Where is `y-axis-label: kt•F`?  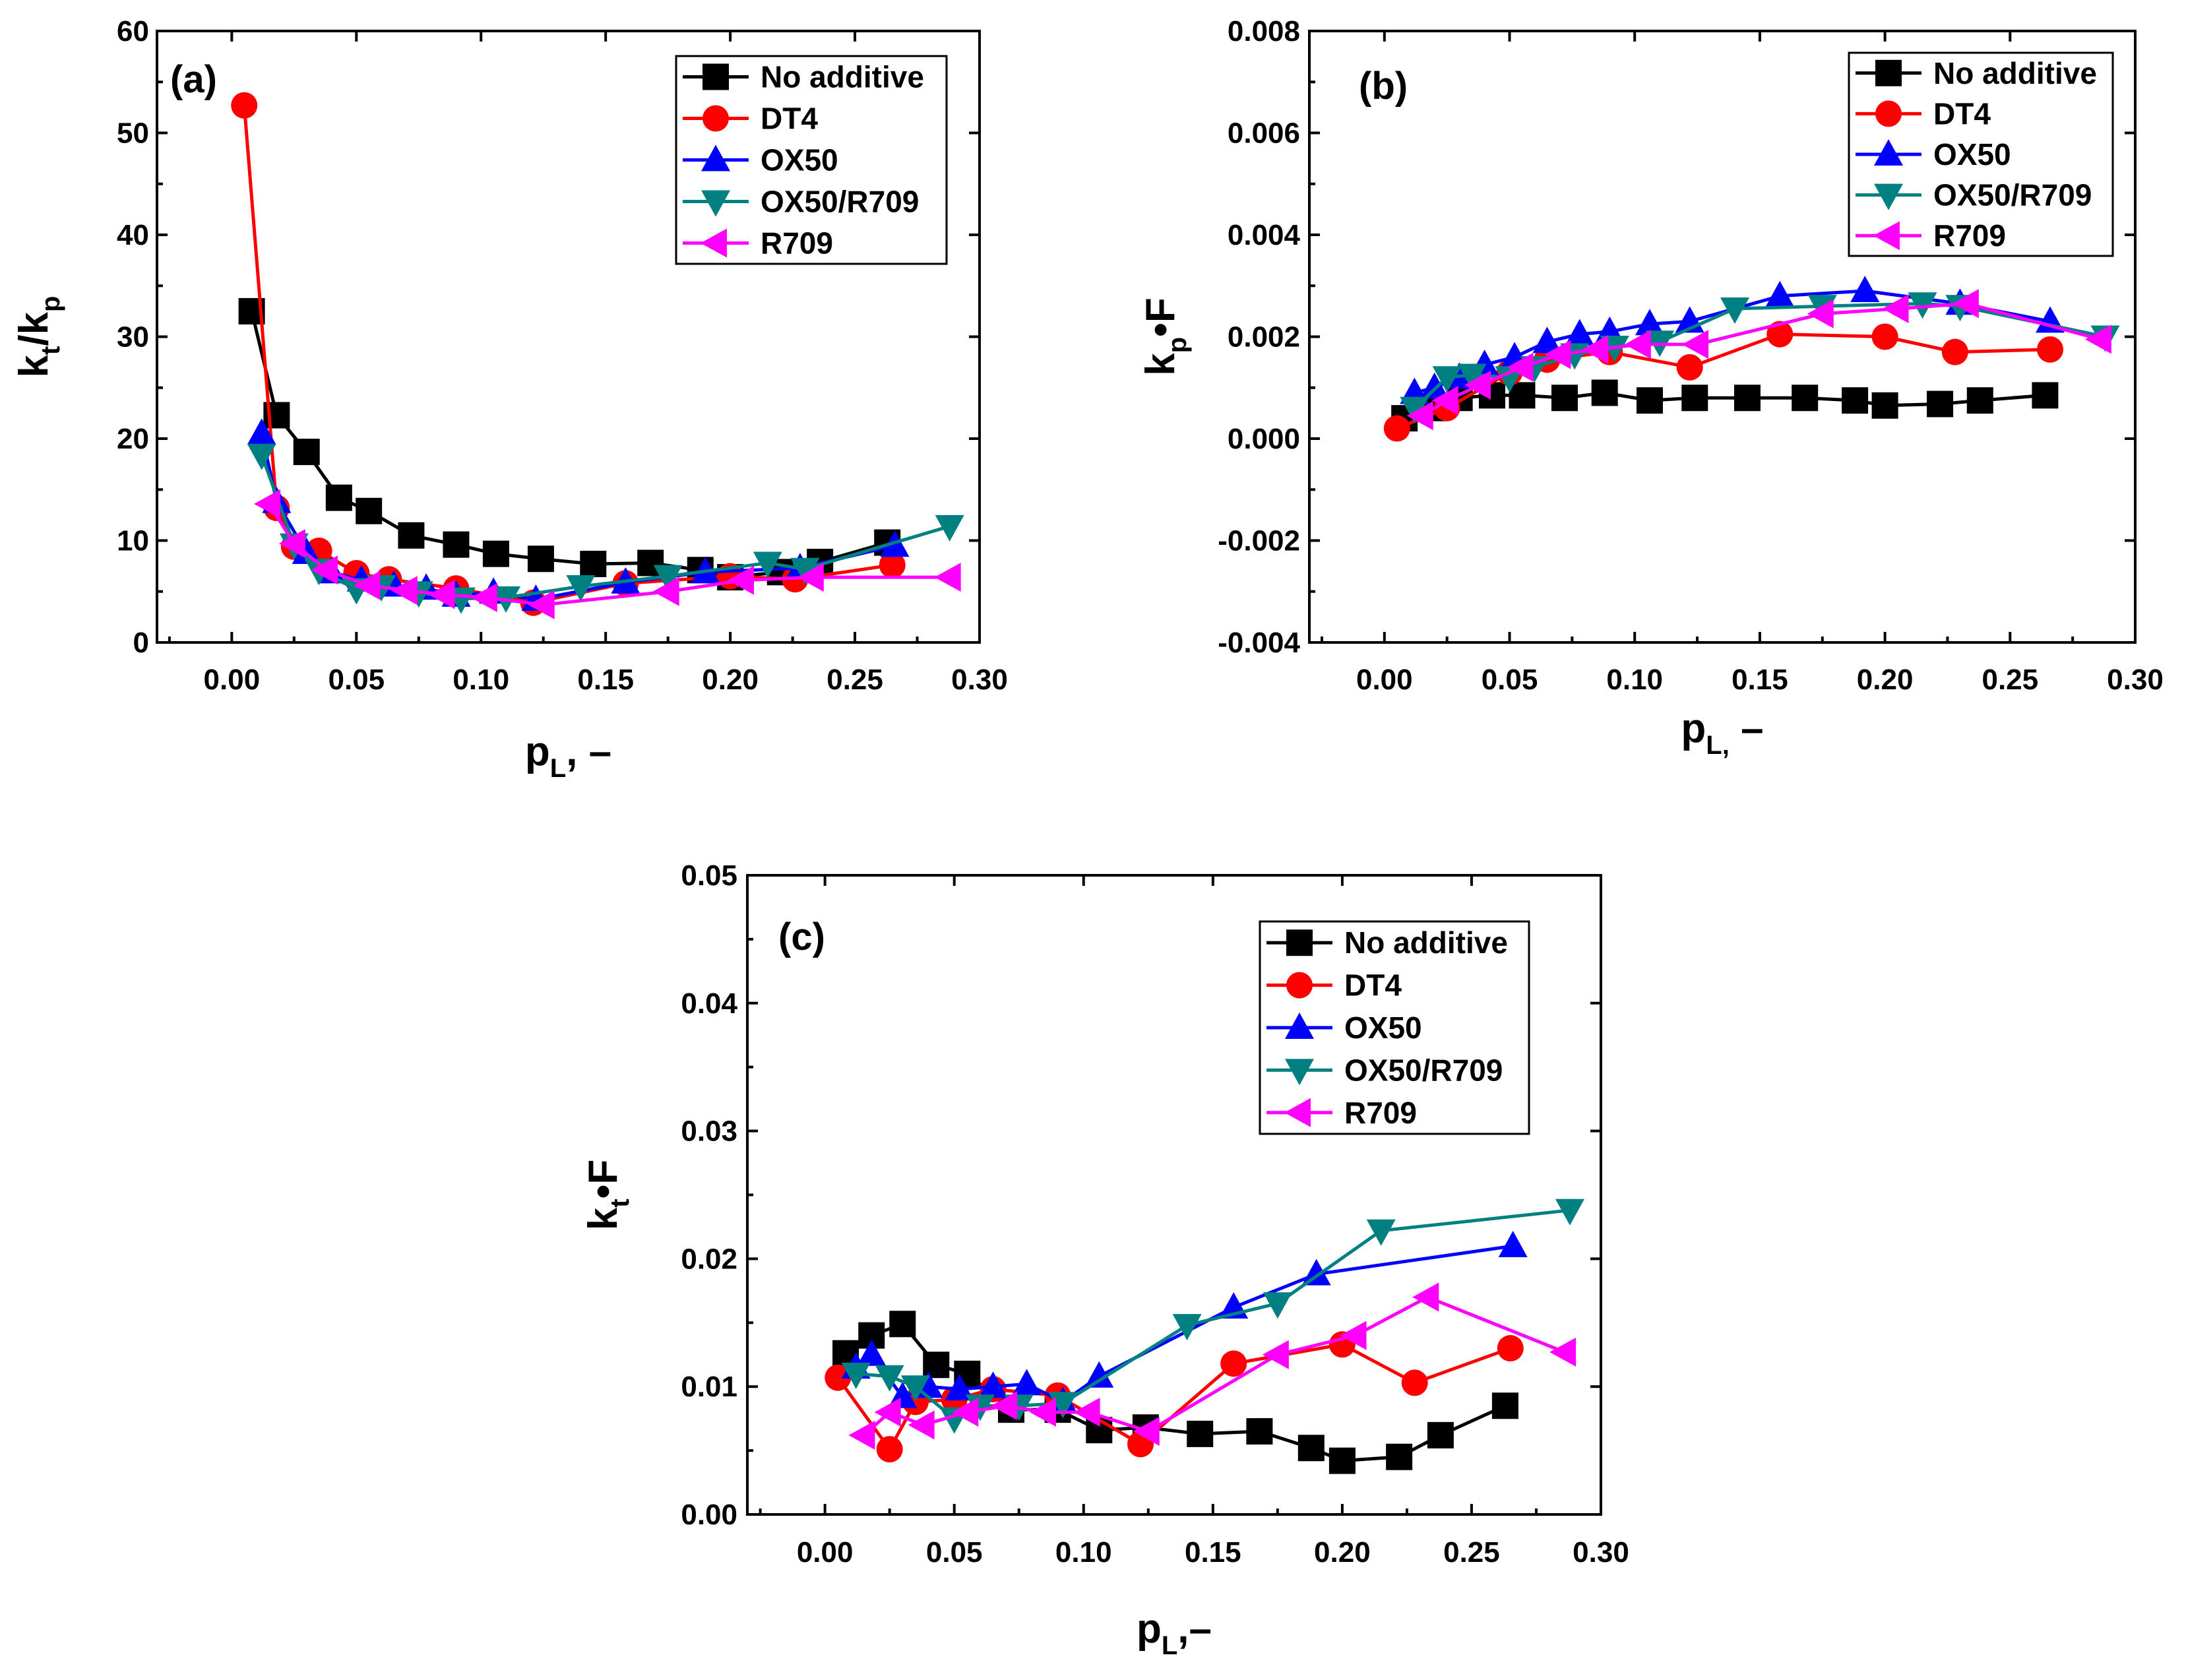 y-axis-label: kt•F is located at coordinates (607, 1195).